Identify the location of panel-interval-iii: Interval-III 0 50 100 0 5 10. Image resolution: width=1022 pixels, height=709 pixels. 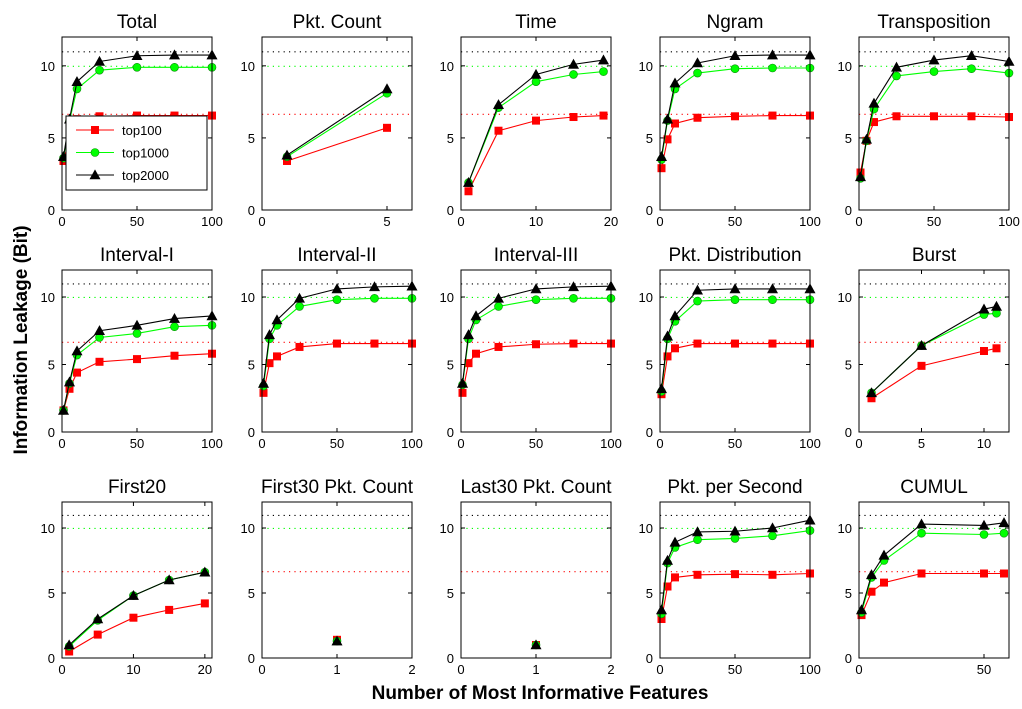
(531, 348).